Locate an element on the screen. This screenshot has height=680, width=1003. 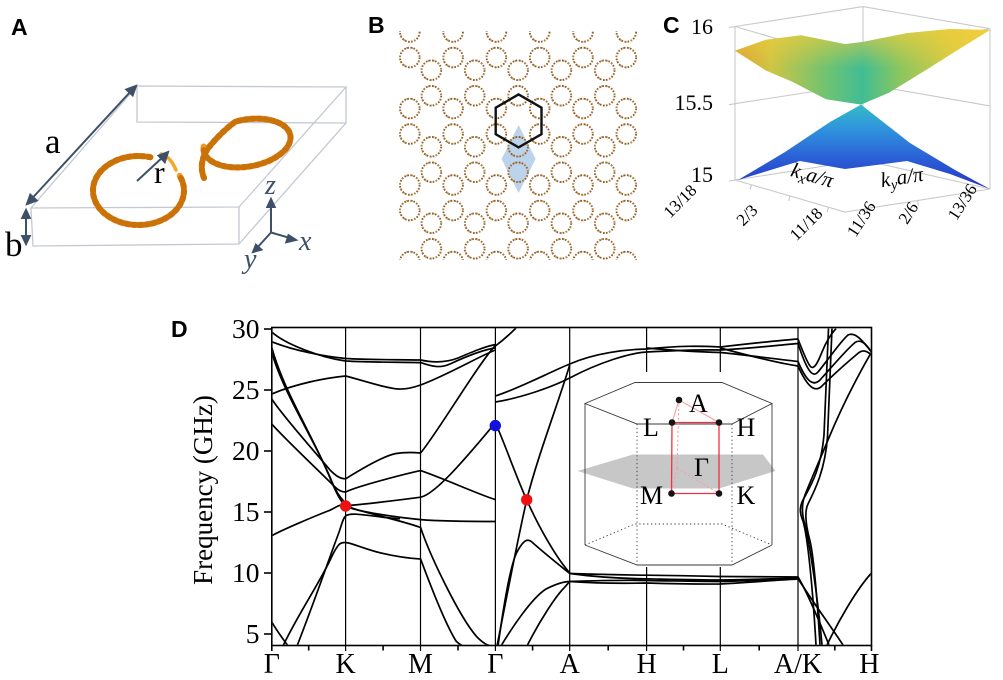
svg-text: 2/3 is located at coordinates (747, 215).